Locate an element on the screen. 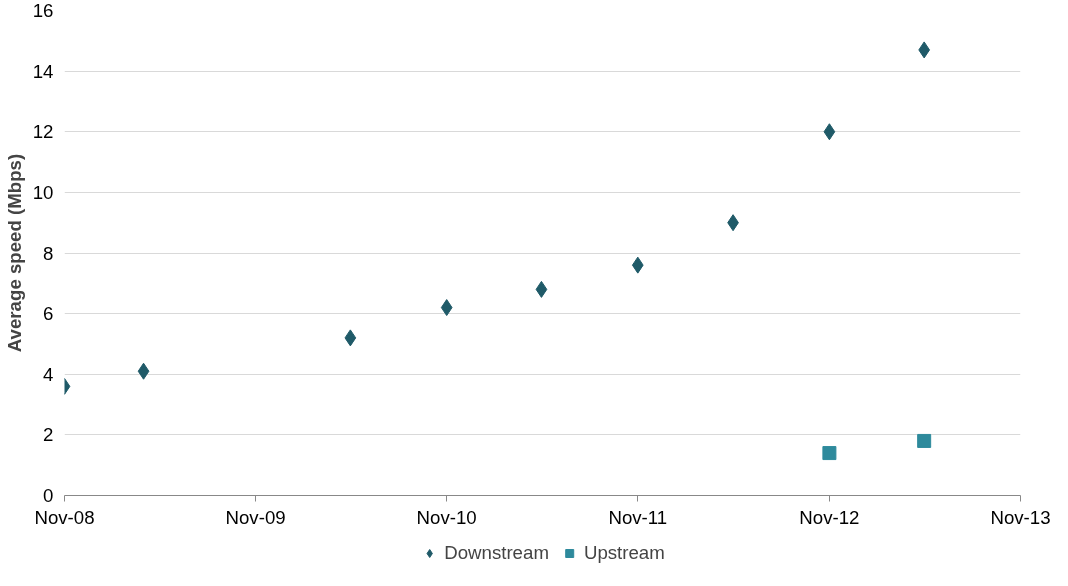 The image size is (1068, 586). x-tick-label: Nov-11 is located at coordinates (638, 517).